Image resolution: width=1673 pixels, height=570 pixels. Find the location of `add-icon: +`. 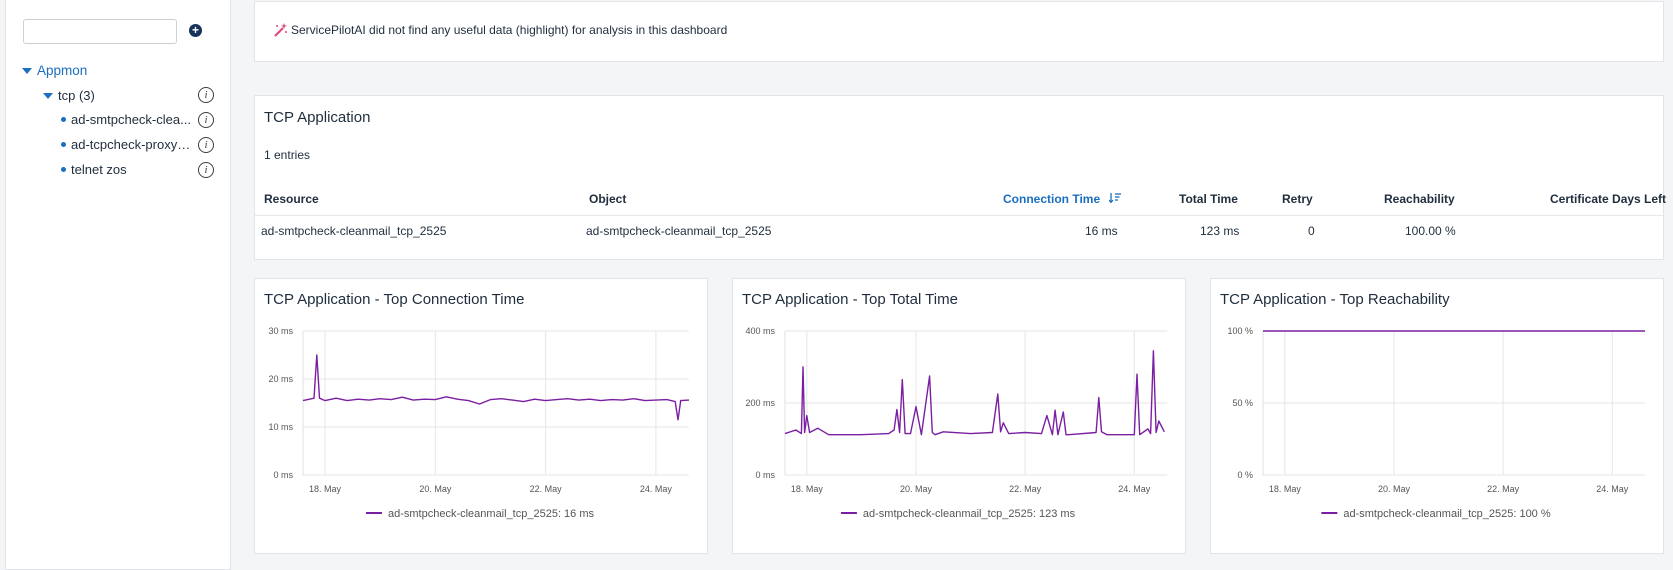

add-icon: + is located at coordinates (195, 30).